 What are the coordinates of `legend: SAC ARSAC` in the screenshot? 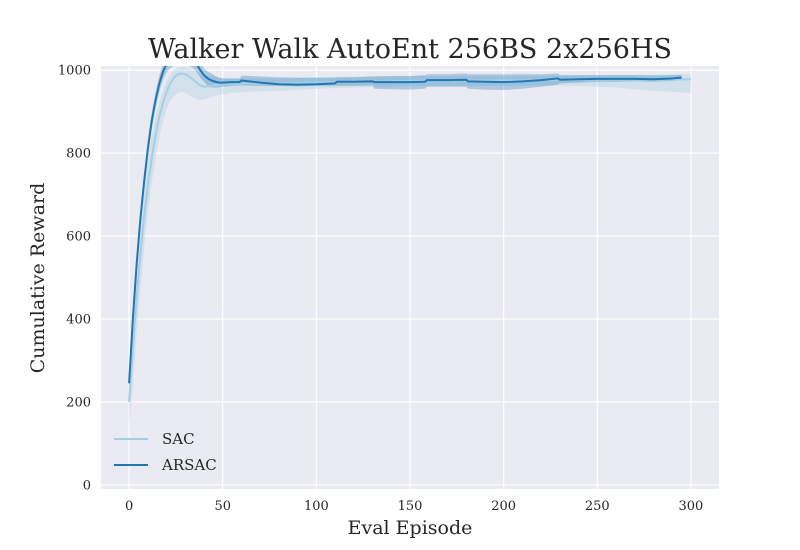 It's located at (165, 452).